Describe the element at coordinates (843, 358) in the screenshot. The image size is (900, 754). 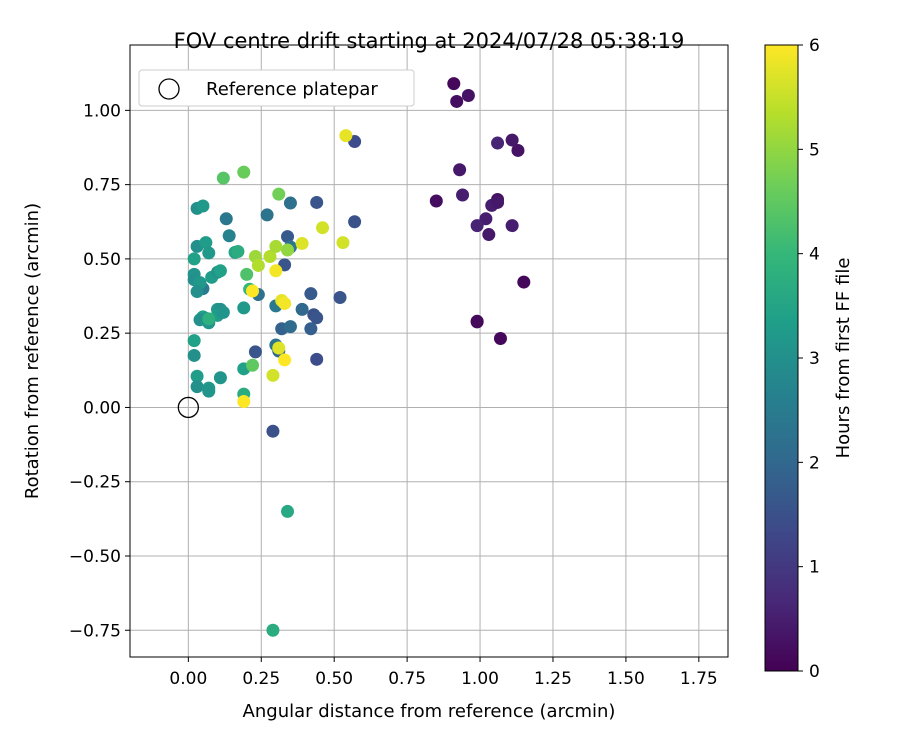
I see `colorbar-label: Hours from first FF file` at that location.